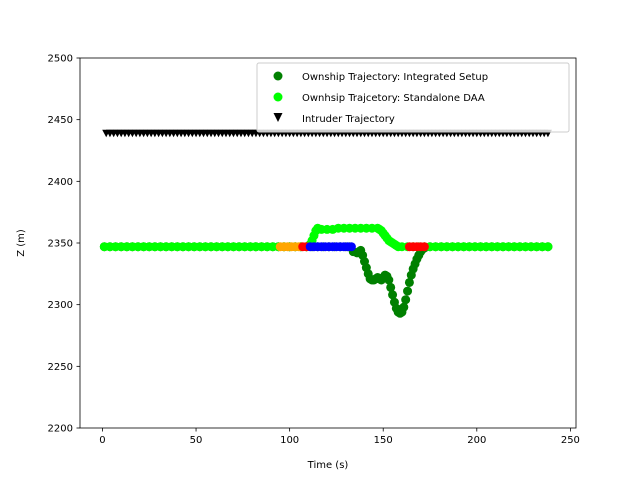 Image resolution: width=640 pixels, height=480 pixels. Describe the element at coordinates (393, 98) in the screenshot. I see `legend-label-standalone: Ownhsip Trajcetory: Standalone DAA` at that location.